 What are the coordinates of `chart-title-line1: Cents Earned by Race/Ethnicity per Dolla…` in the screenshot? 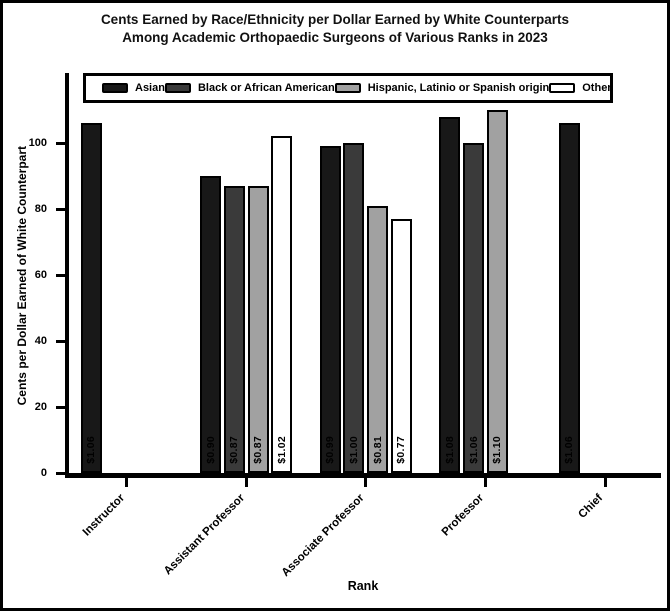 It's located at (335, 19).